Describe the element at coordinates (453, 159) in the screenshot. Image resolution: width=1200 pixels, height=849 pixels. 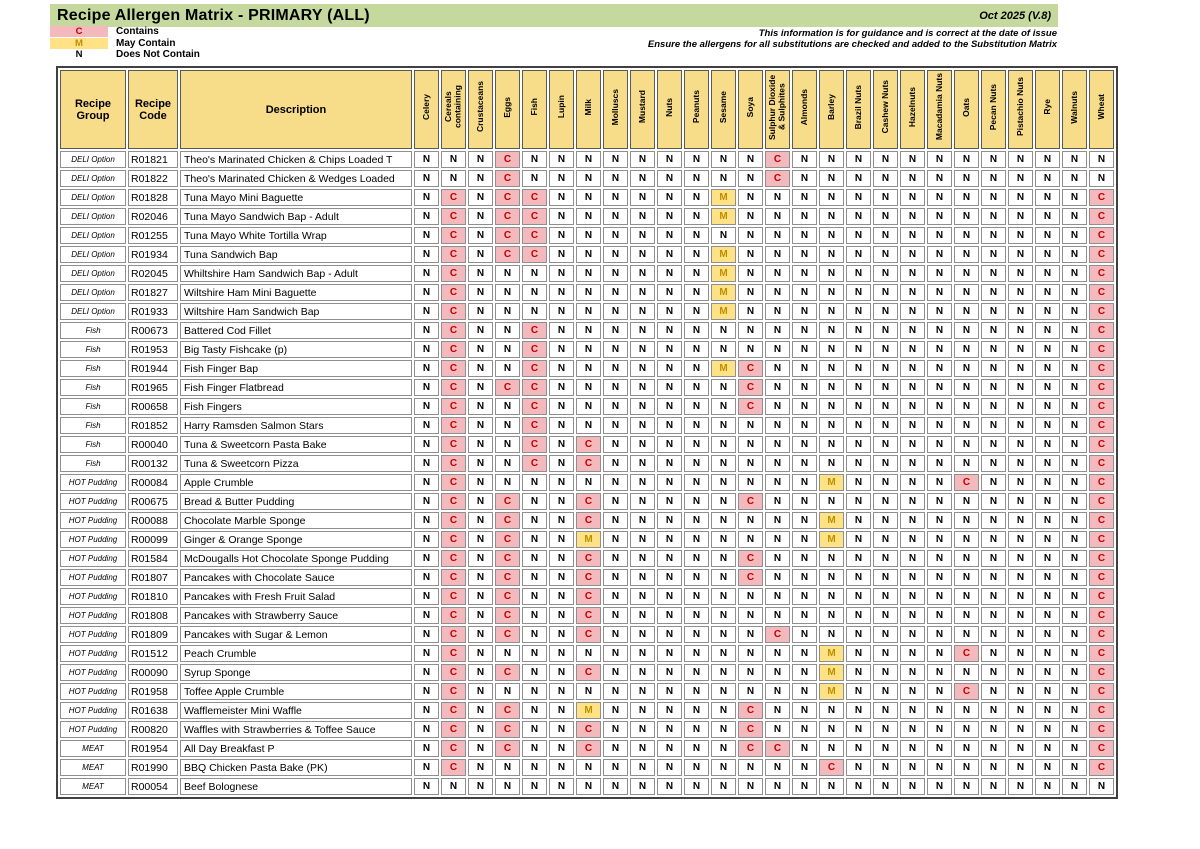
I see `allergen-cell-cereals-containing: N` at that location.